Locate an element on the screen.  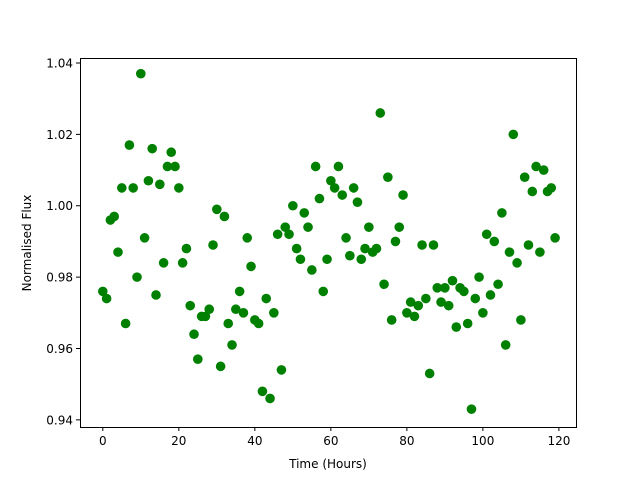
y-tick-label: 1.00 is located at coordinates (59, 206).